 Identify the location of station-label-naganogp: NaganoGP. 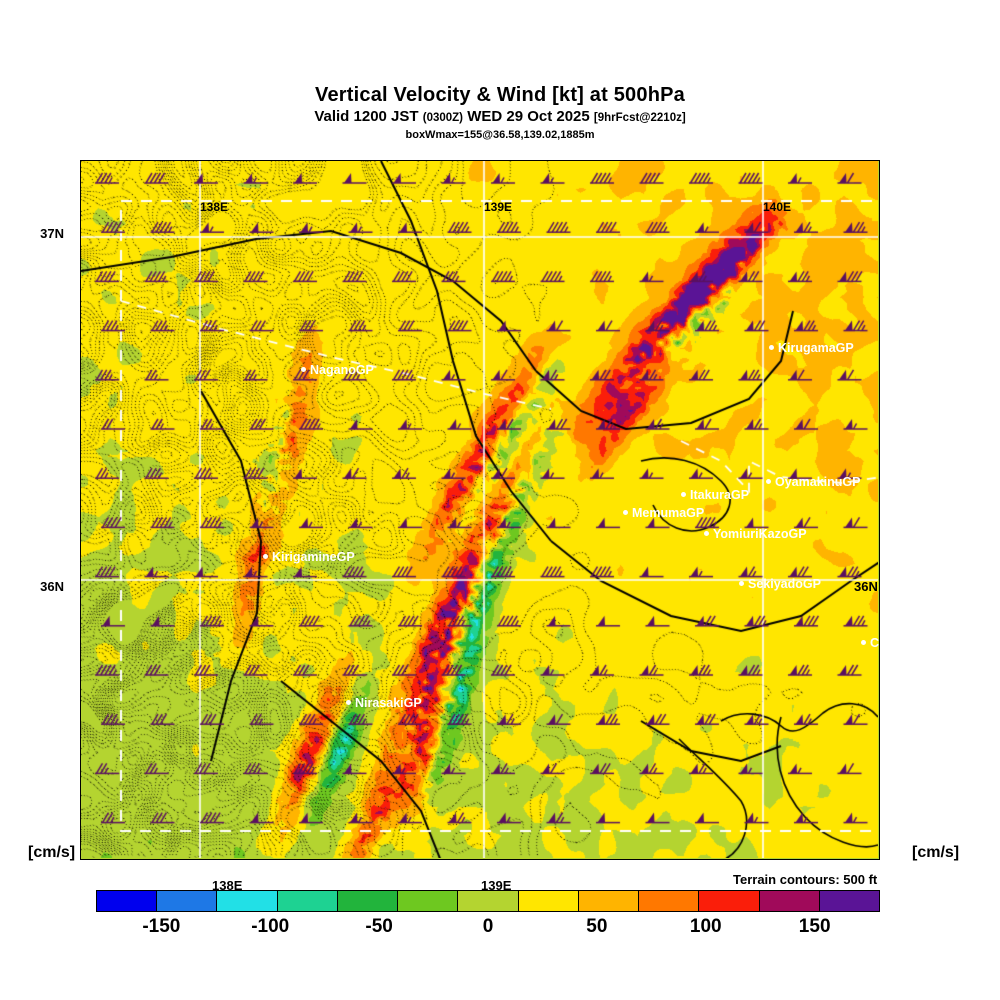
(337, 370).